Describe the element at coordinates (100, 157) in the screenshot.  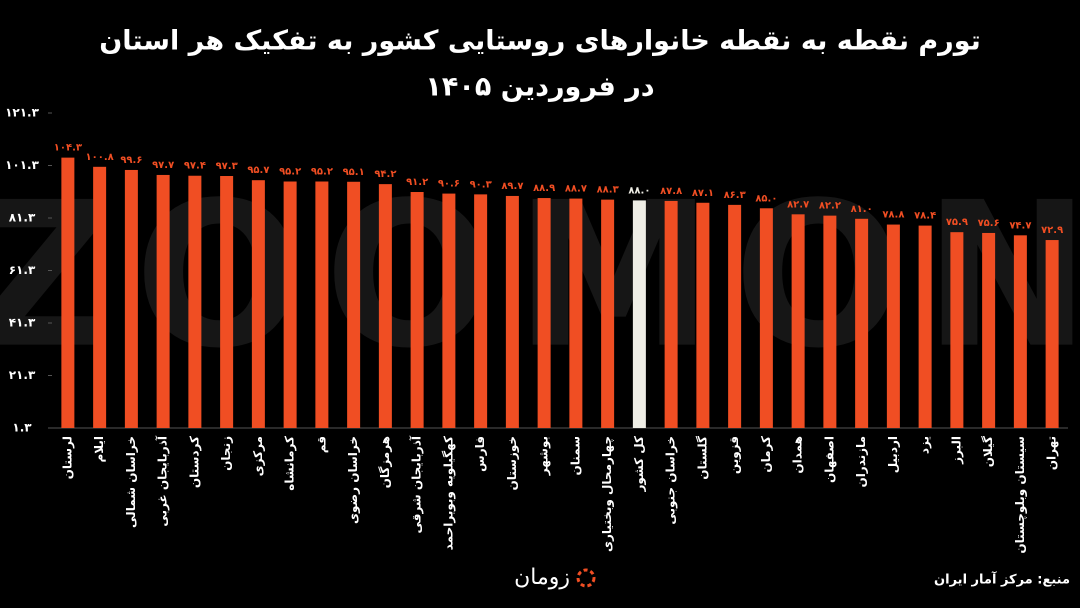
I see `value-label: ۱۰۰.۸` at that location.